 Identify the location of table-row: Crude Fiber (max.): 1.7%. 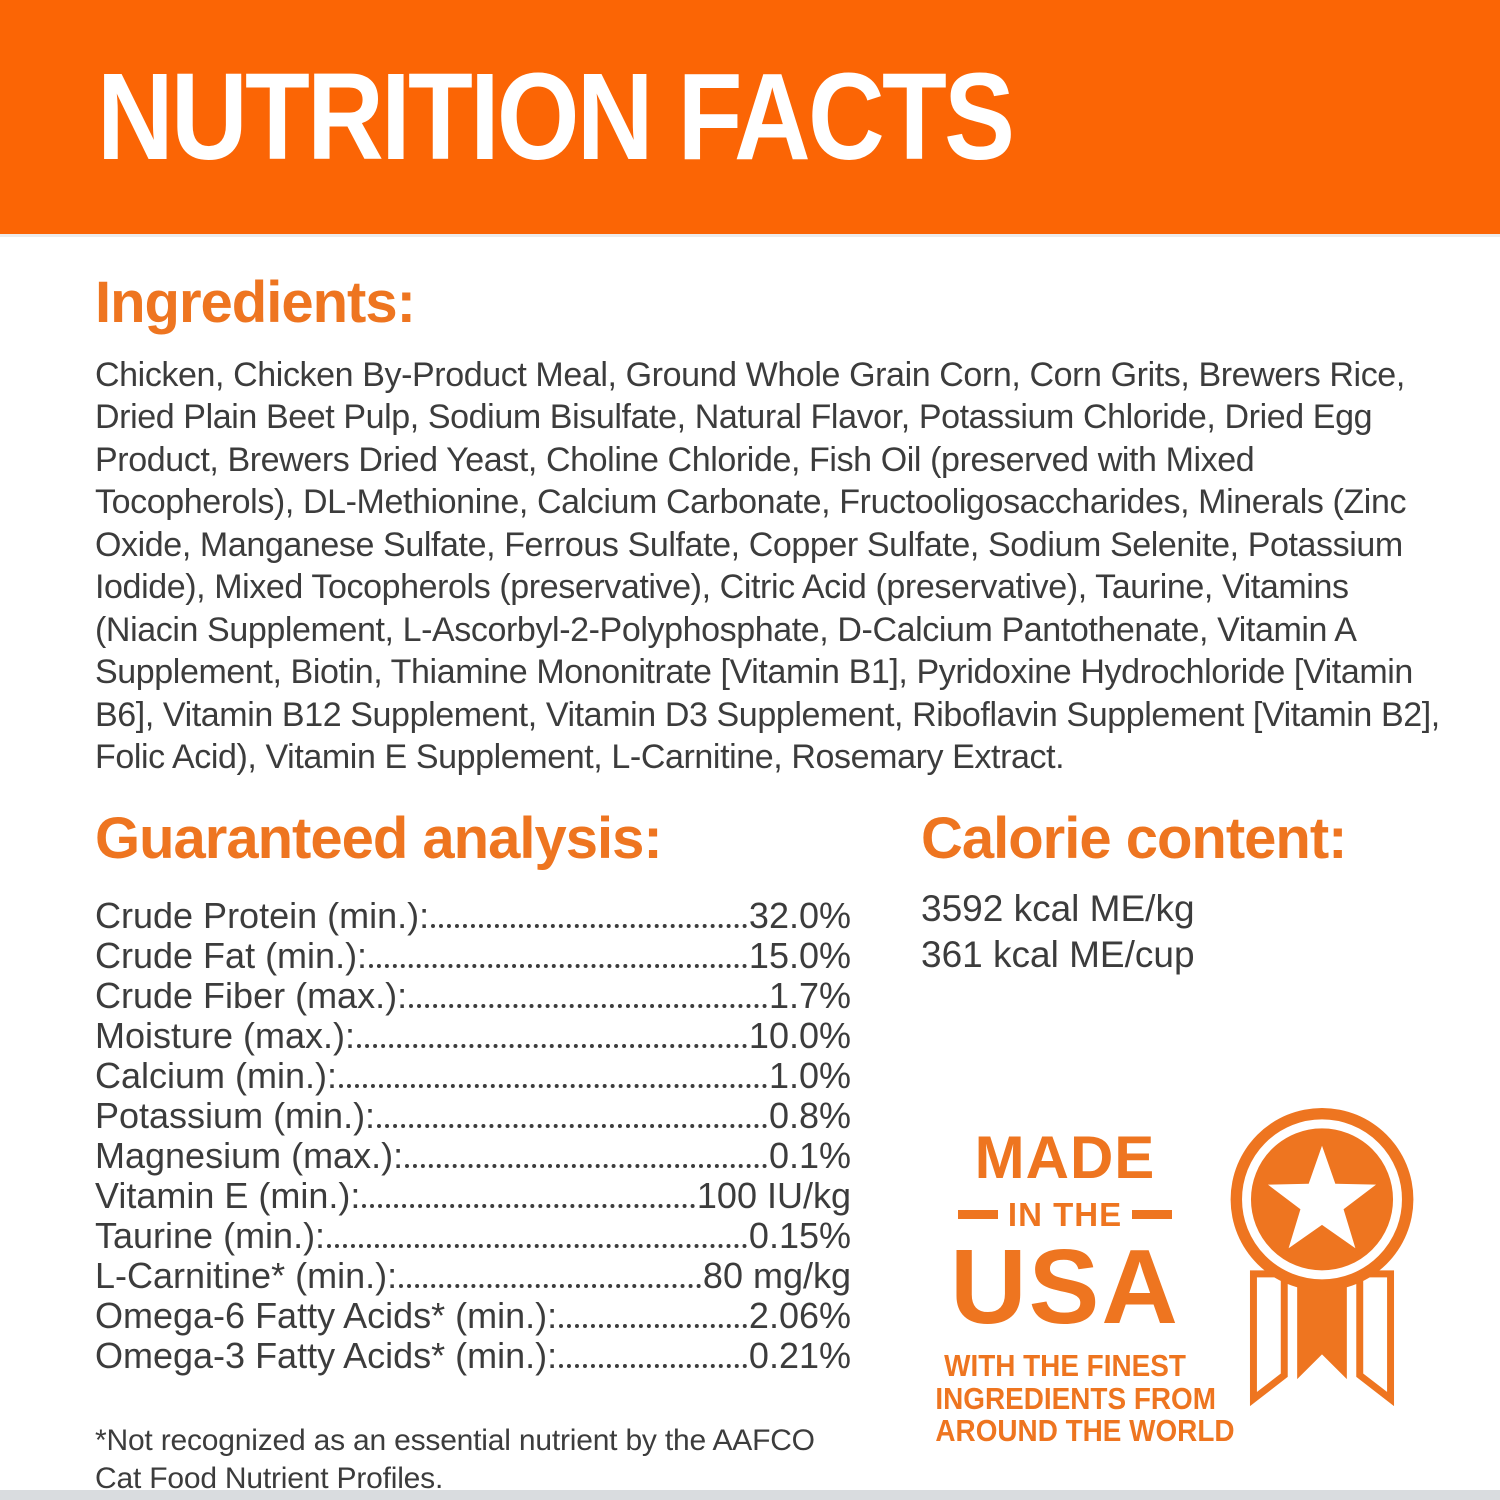
(473, 995).